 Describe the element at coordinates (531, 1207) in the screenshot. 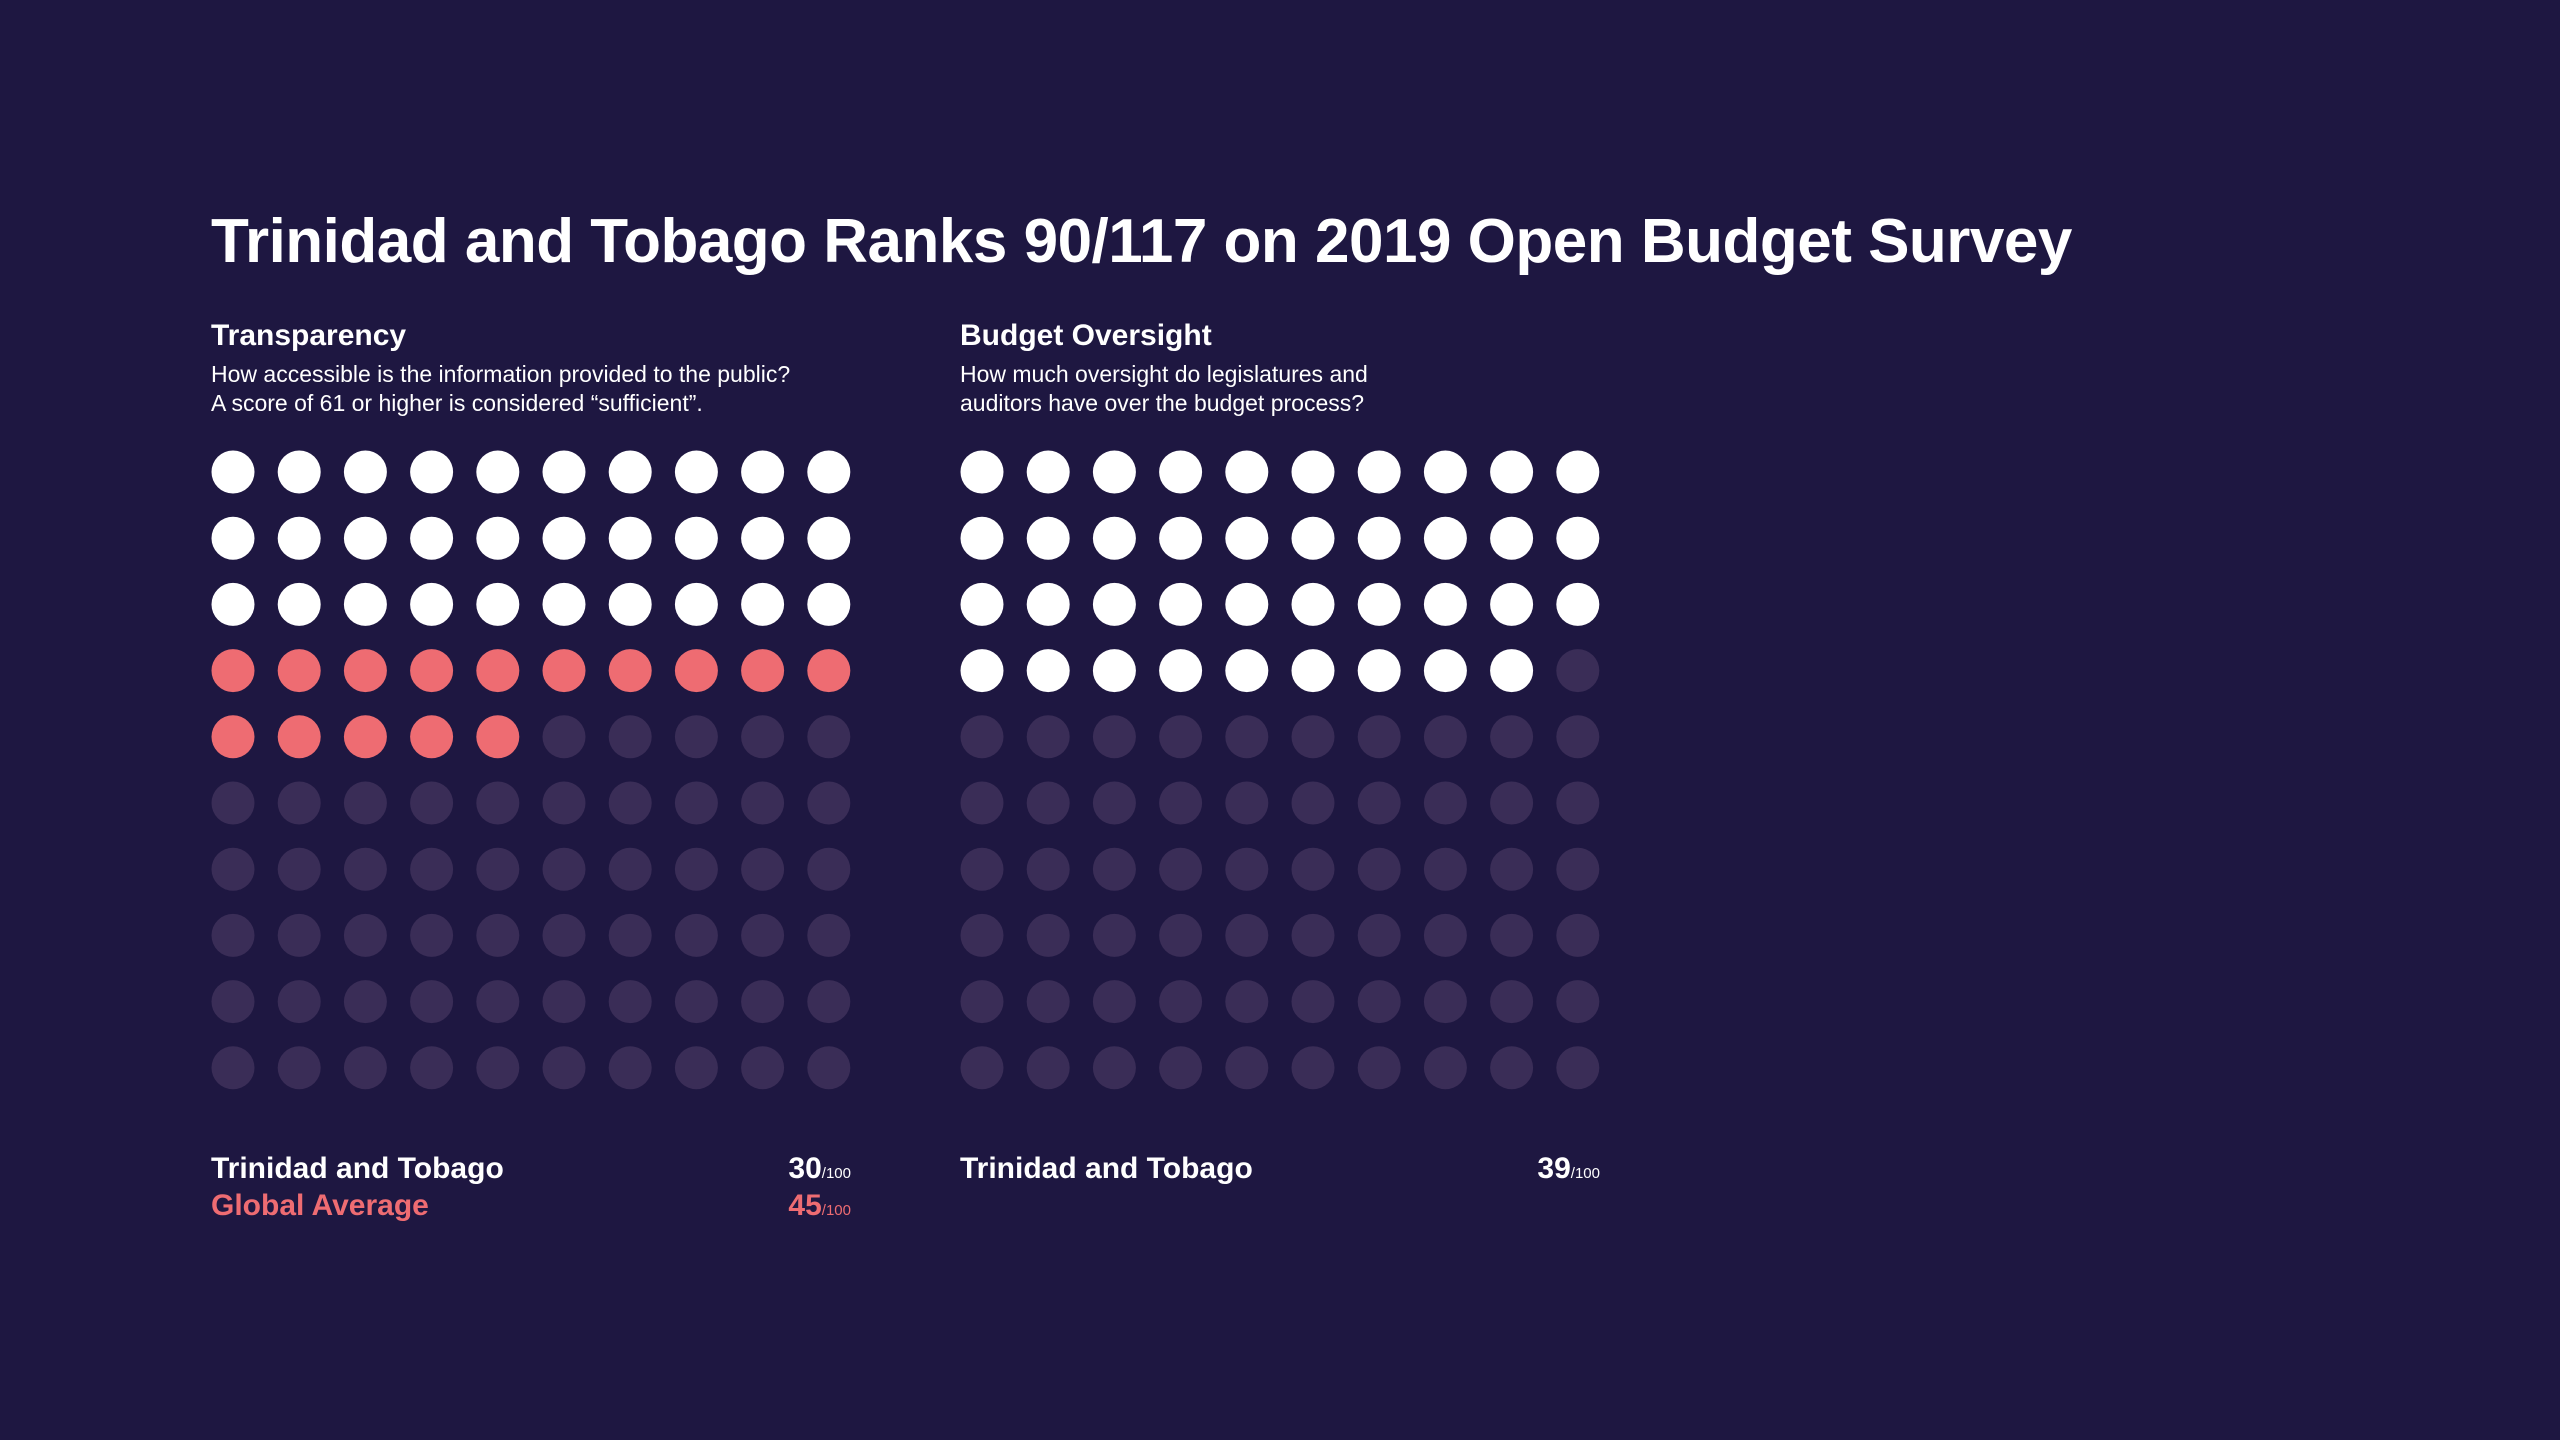

I see `legend-item-global: Global Average 45/100` at that location.